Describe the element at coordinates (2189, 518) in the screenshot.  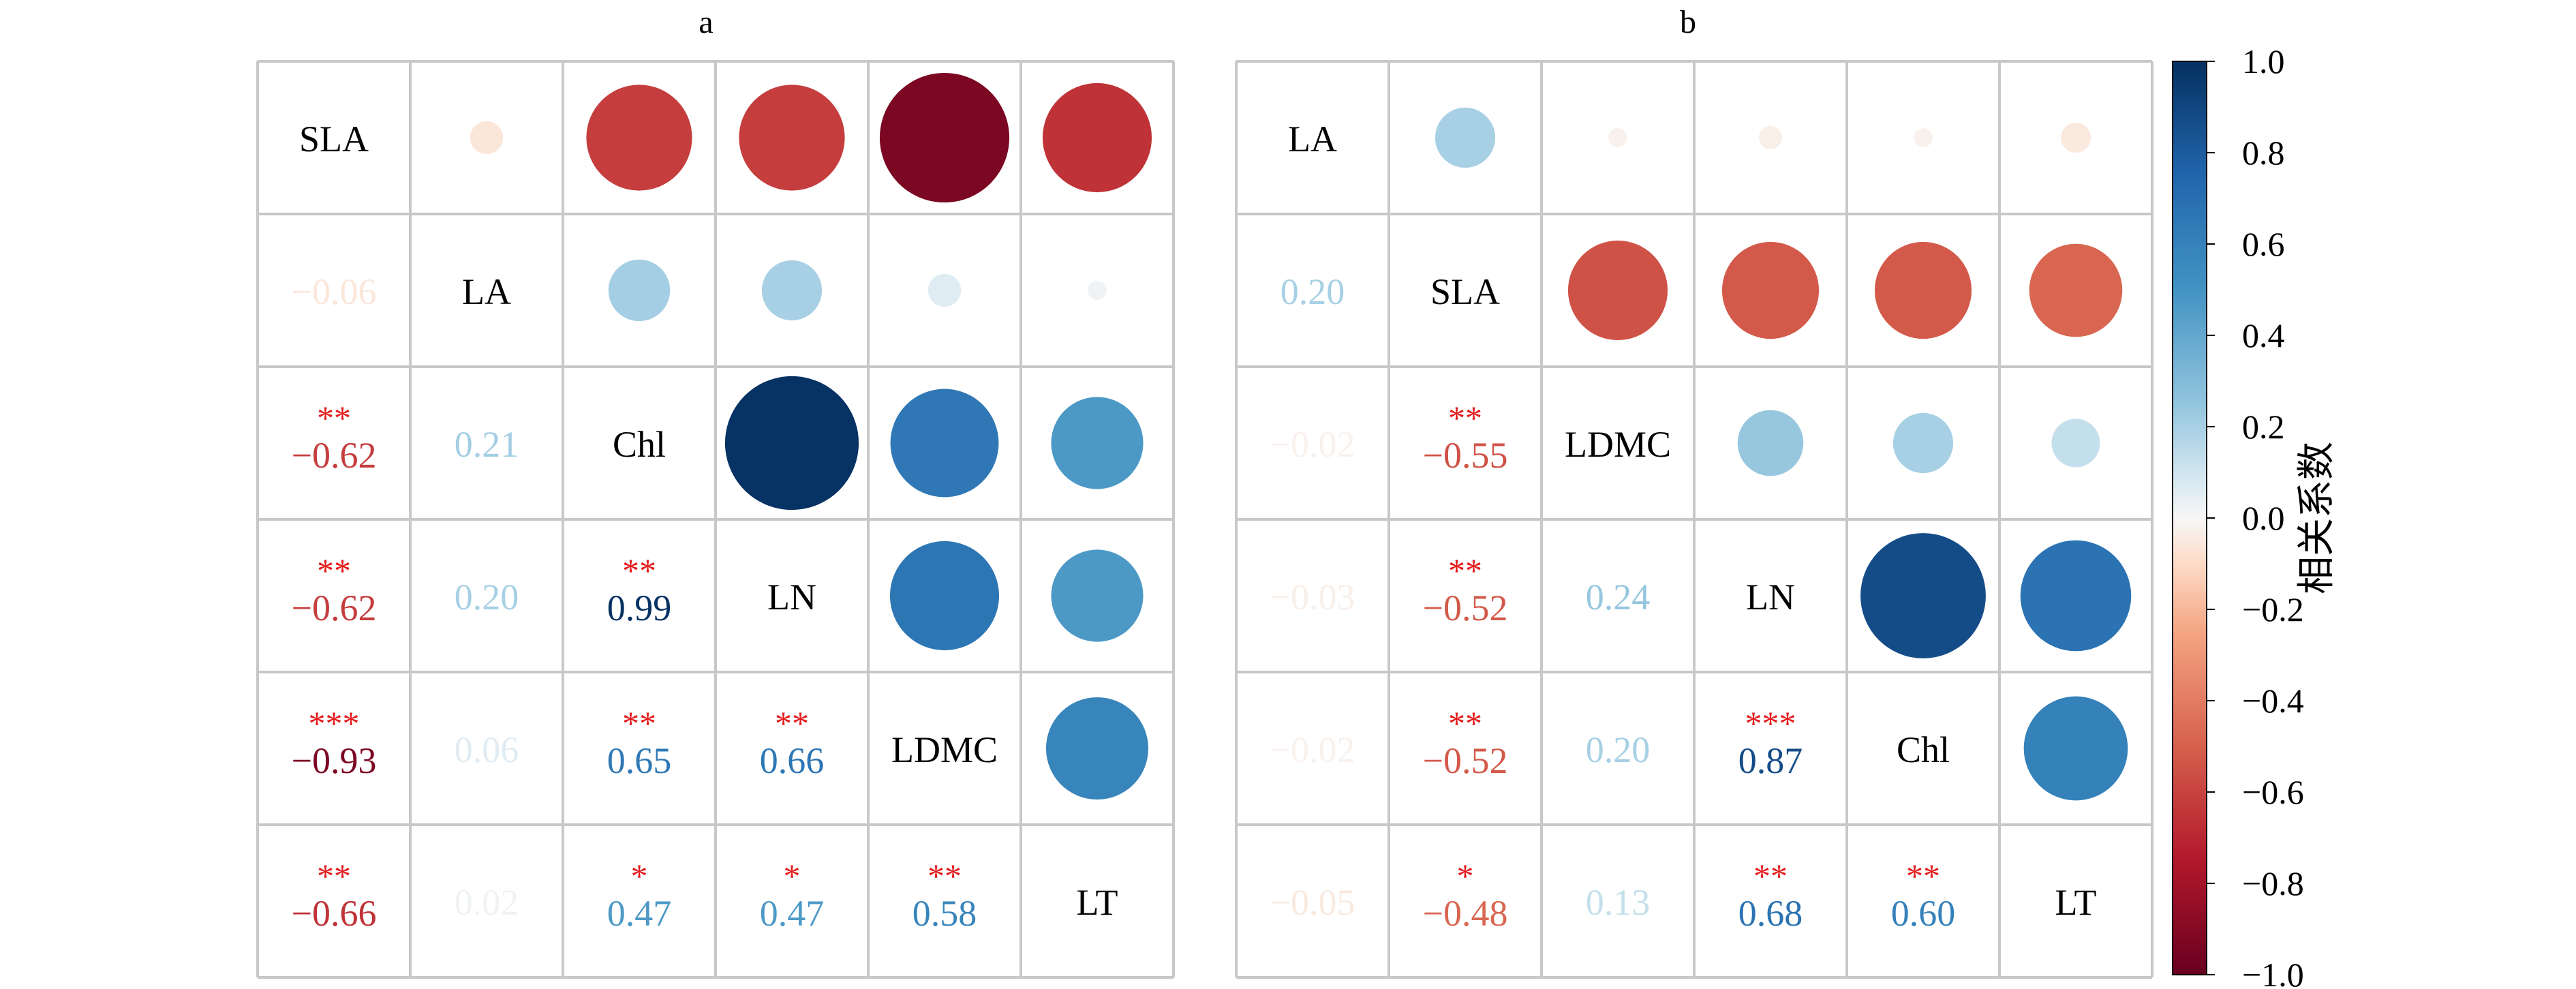
I see `colorbar-gradient` at that location.